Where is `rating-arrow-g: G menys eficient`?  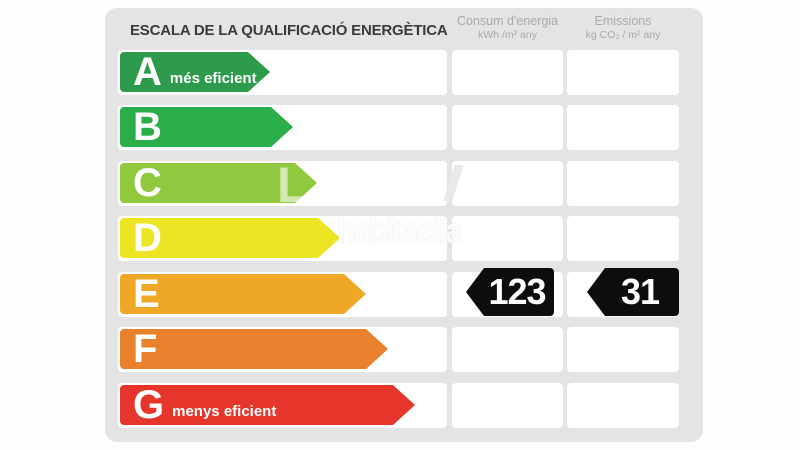
rating-arrow-g: G menys eficient is located at coordinates (267, 405).